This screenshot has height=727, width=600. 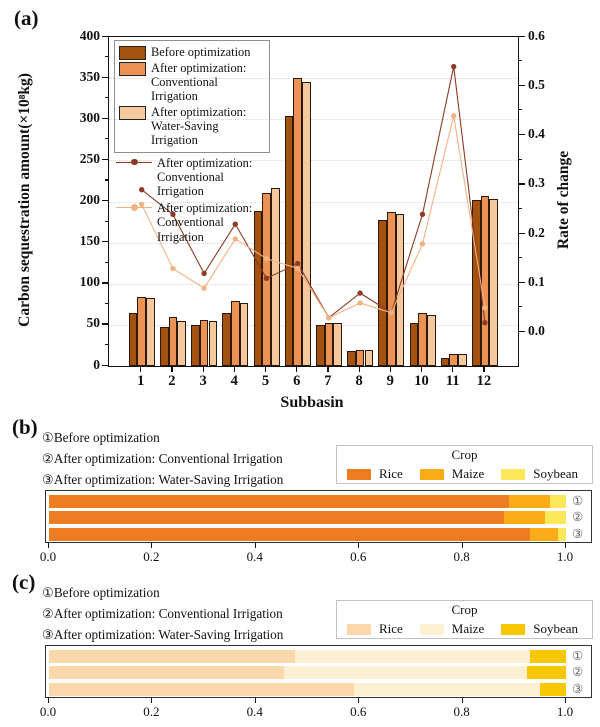 I want to click on x-axis-tick-label: 11, so click(x=452, y=381).